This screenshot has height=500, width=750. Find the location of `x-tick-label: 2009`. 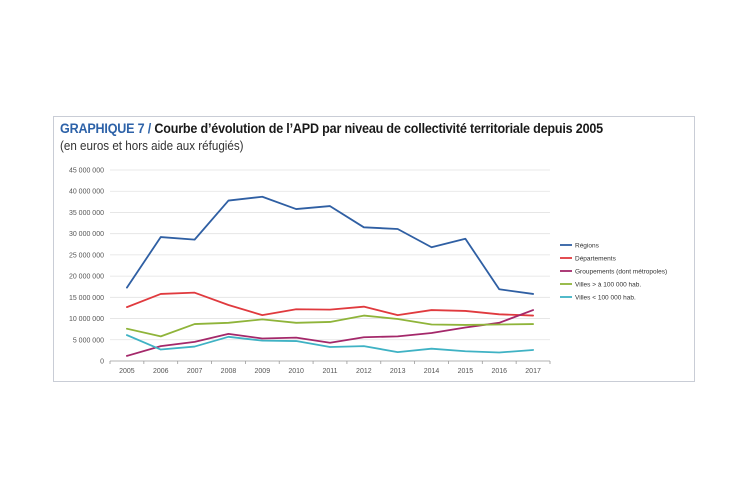

x-tick-label: 2009 is located at coordinates (263, 371).